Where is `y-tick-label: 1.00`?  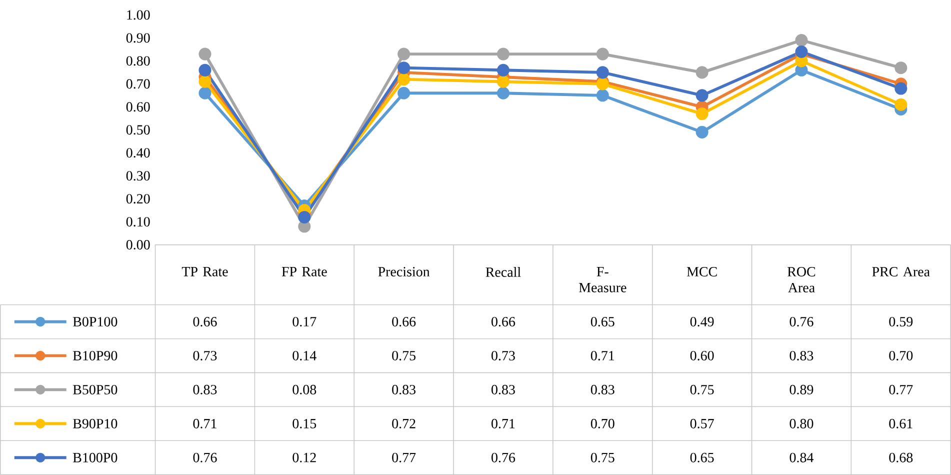 y-tick-label: 1.00 is located at coordinates (138, 15).